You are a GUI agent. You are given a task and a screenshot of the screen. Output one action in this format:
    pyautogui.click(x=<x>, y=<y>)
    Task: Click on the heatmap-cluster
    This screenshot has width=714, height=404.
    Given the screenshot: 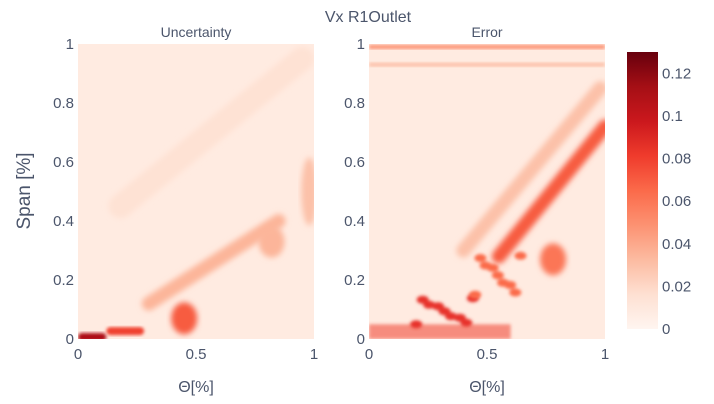 What is the action you would take?
    pyautogui.click(x=498, y=275)
    